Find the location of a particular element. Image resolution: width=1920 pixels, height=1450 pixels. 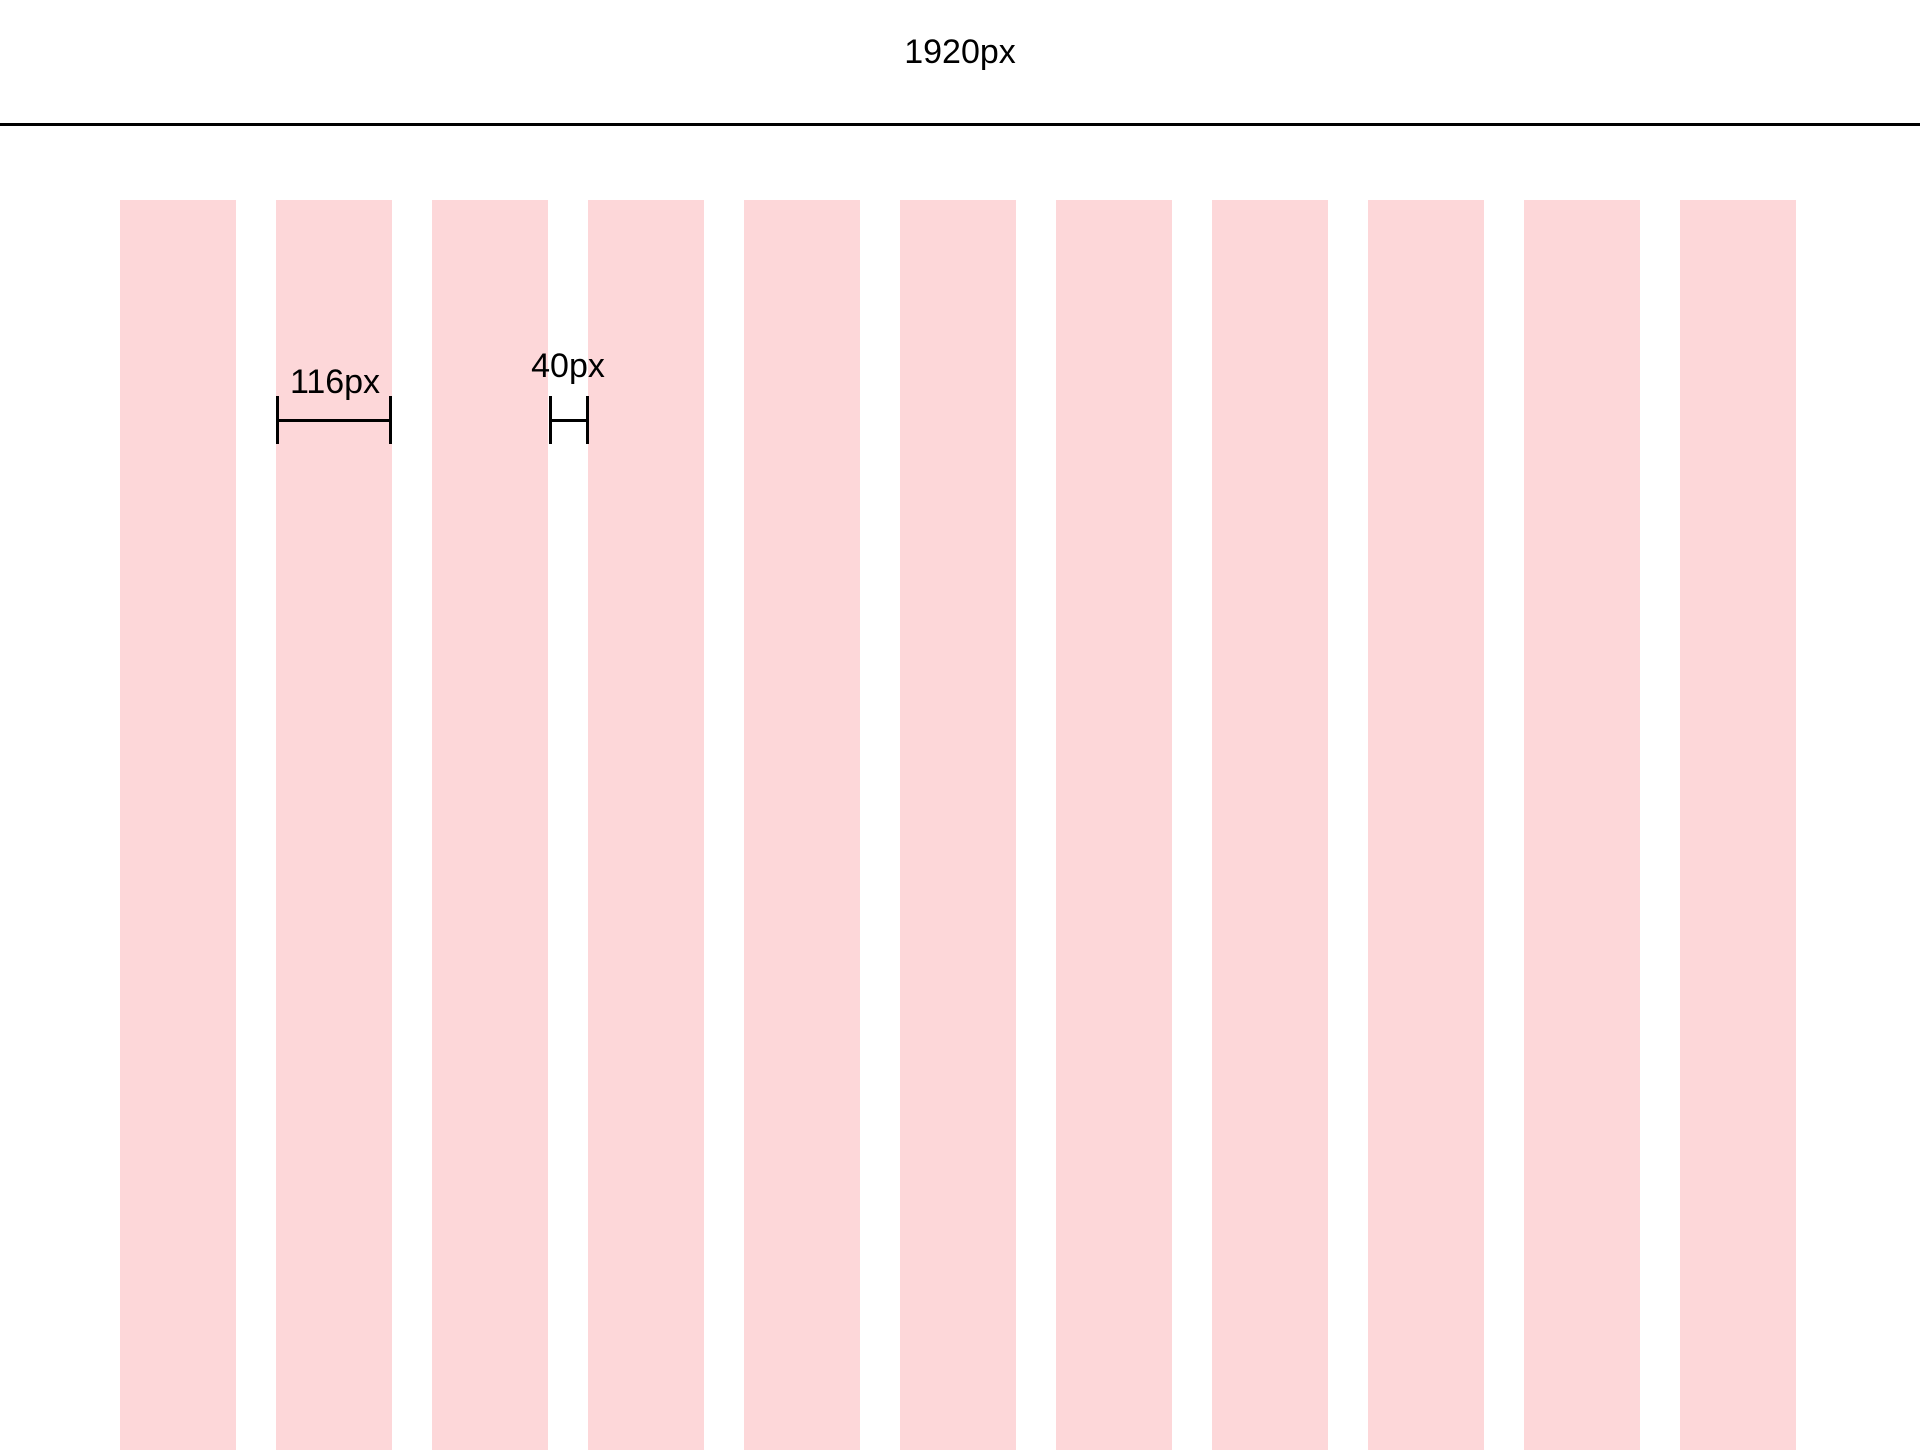

column-width-label: 116px is located at coordinates (335, 382).